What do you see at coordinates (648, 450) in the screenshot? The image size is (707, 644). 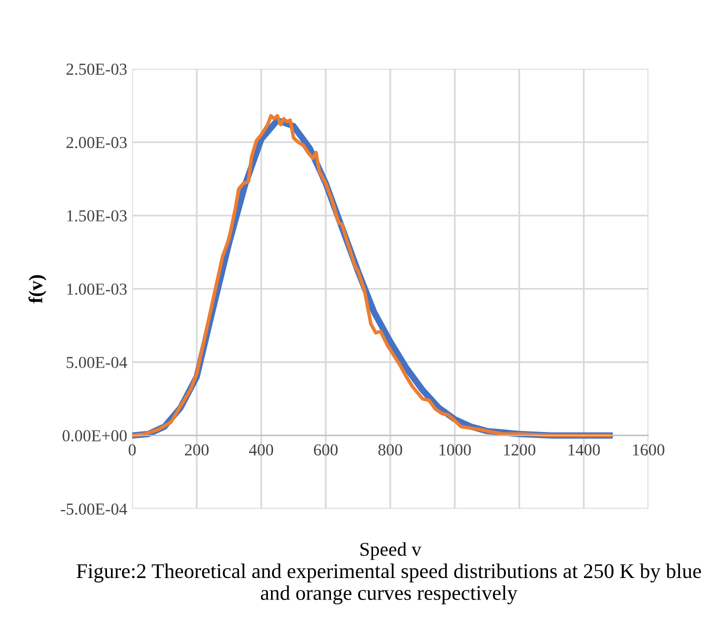 I see `x-tick-label: 1600` at bounding box center [648, 450].